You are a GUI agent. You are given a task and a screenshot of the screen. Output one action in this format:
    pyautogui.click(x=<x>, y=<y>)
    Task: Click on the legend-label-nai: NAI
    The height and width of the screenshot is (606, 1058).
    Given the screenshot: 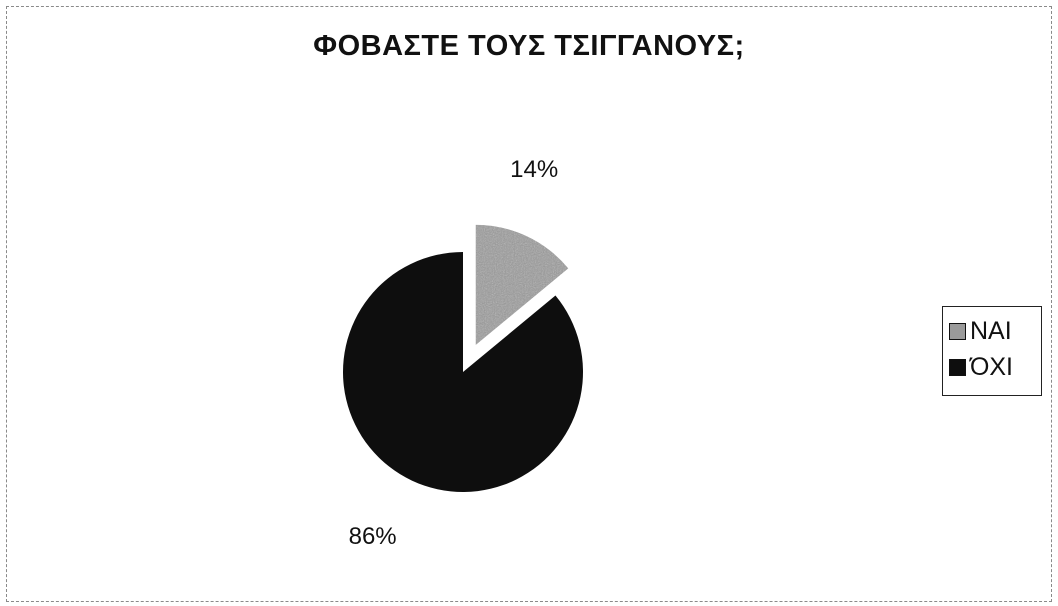 What is the action you would take?
    pyautogui.click(x=991, y=331)
    